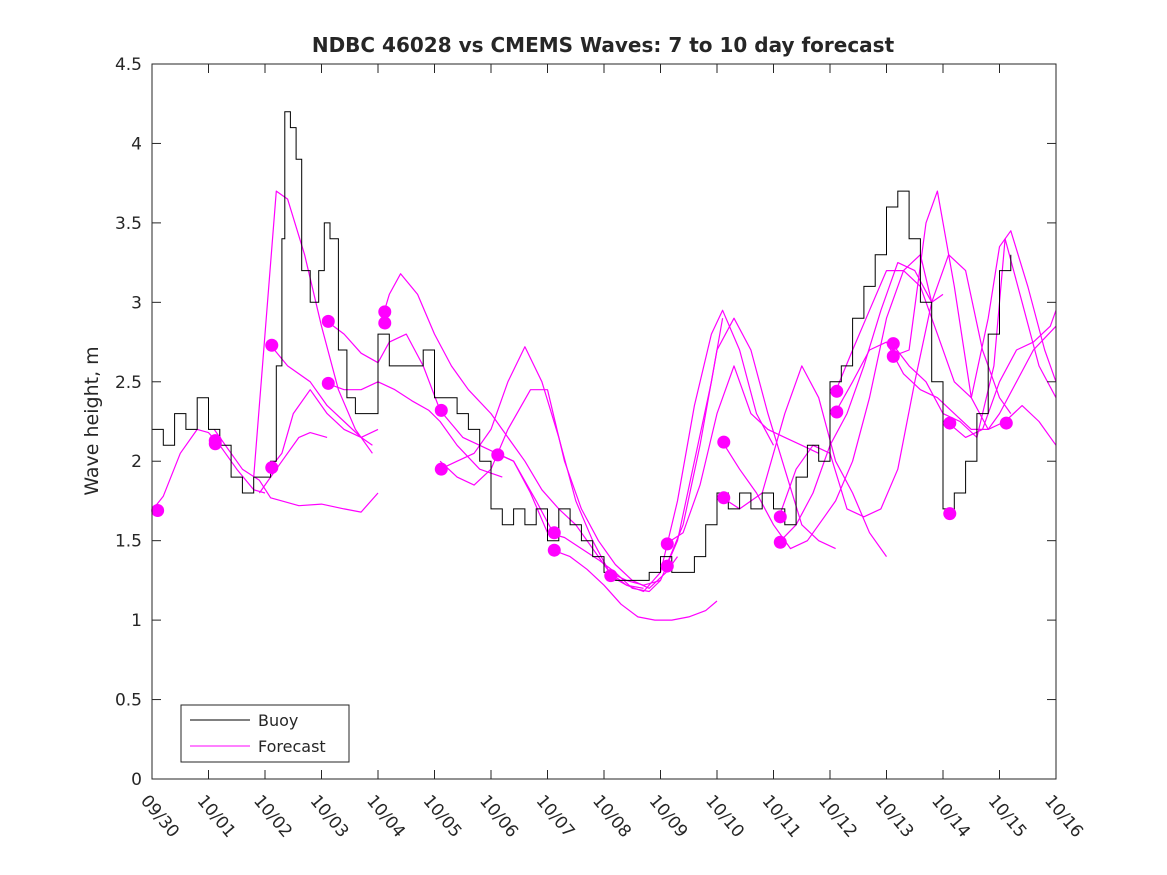 The width and height of the screenshot is (1167, 875). What do you see at coordinates (278, 720) in the screenshot?
I see `legend-buoy-label: Buoy` at bounding box center [278, 720].